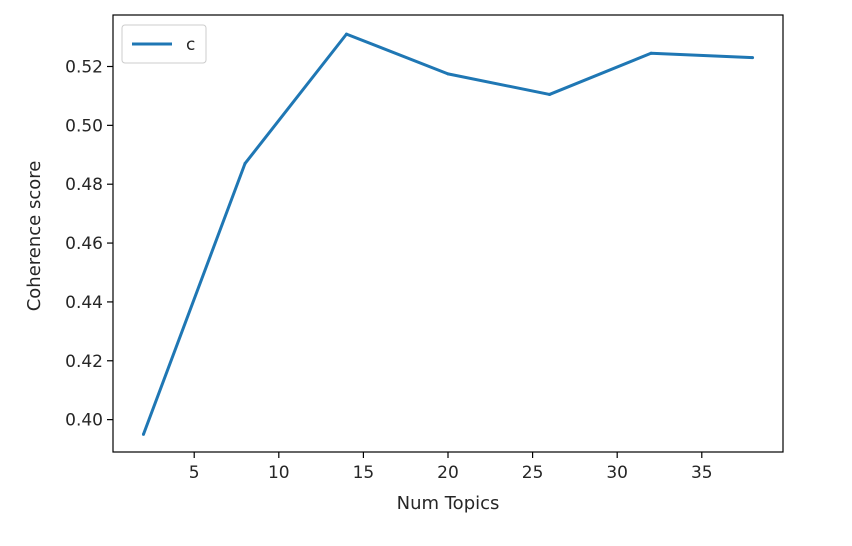  Describe the element at coordinates (84, 126) in the screenshot. I see `y-tick-label: 0.50` at that location.